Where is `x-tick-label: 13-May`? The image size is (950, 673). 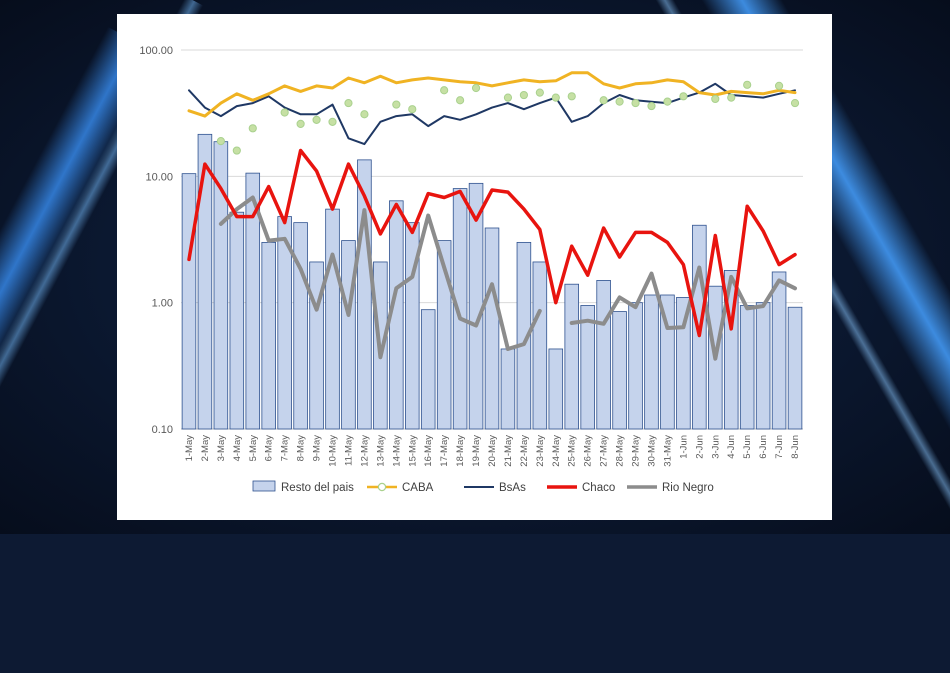
x-tick-label: 13-May is located at coordinates (380, 451).